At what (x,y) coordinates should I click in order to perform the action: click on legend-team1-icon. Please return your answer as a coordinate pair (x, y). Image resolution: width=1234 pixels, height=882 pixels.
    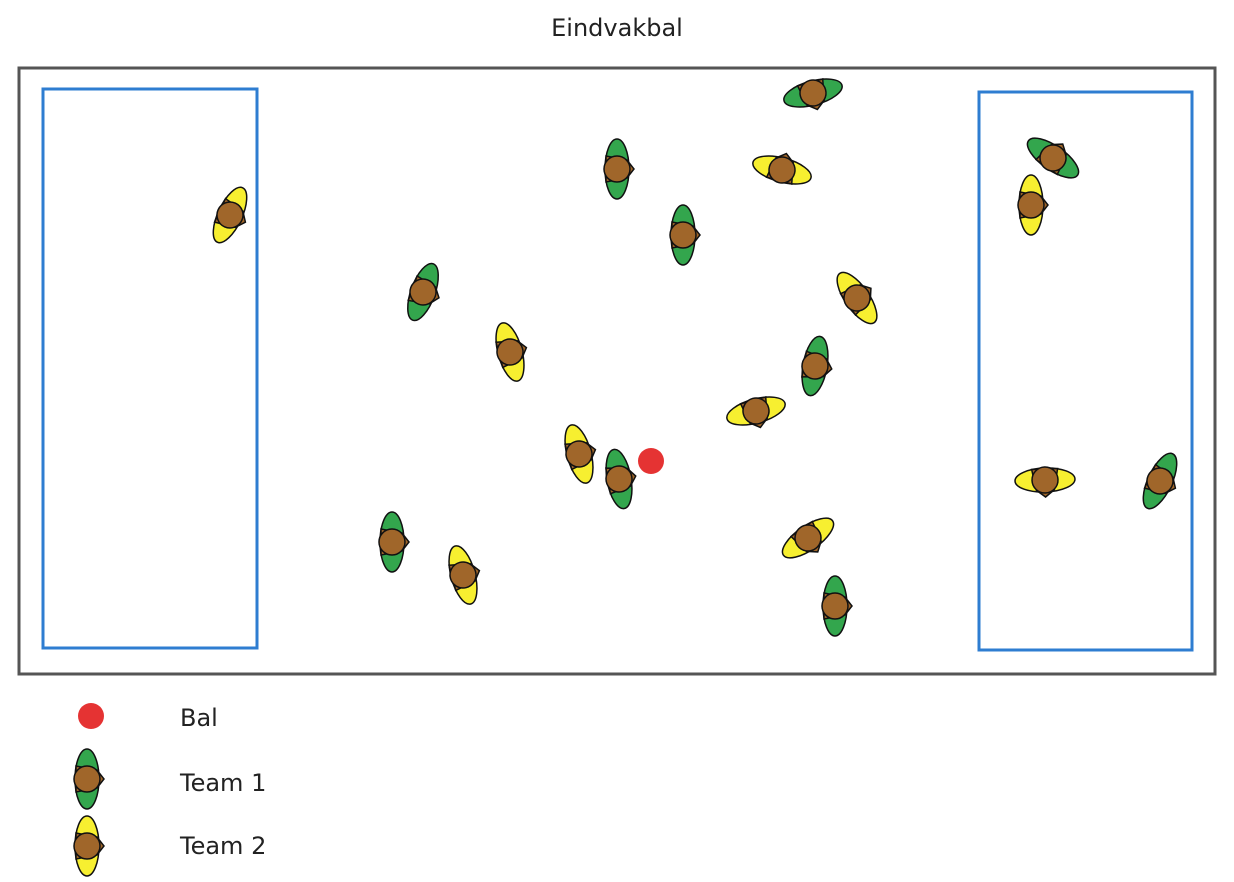
    Looking at the image, I should click on (89, 779).